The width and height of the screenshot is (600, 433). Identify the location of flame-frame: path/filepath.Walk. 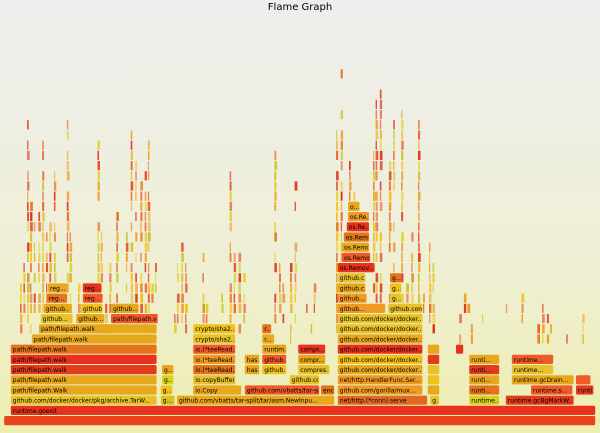
(83, 390).